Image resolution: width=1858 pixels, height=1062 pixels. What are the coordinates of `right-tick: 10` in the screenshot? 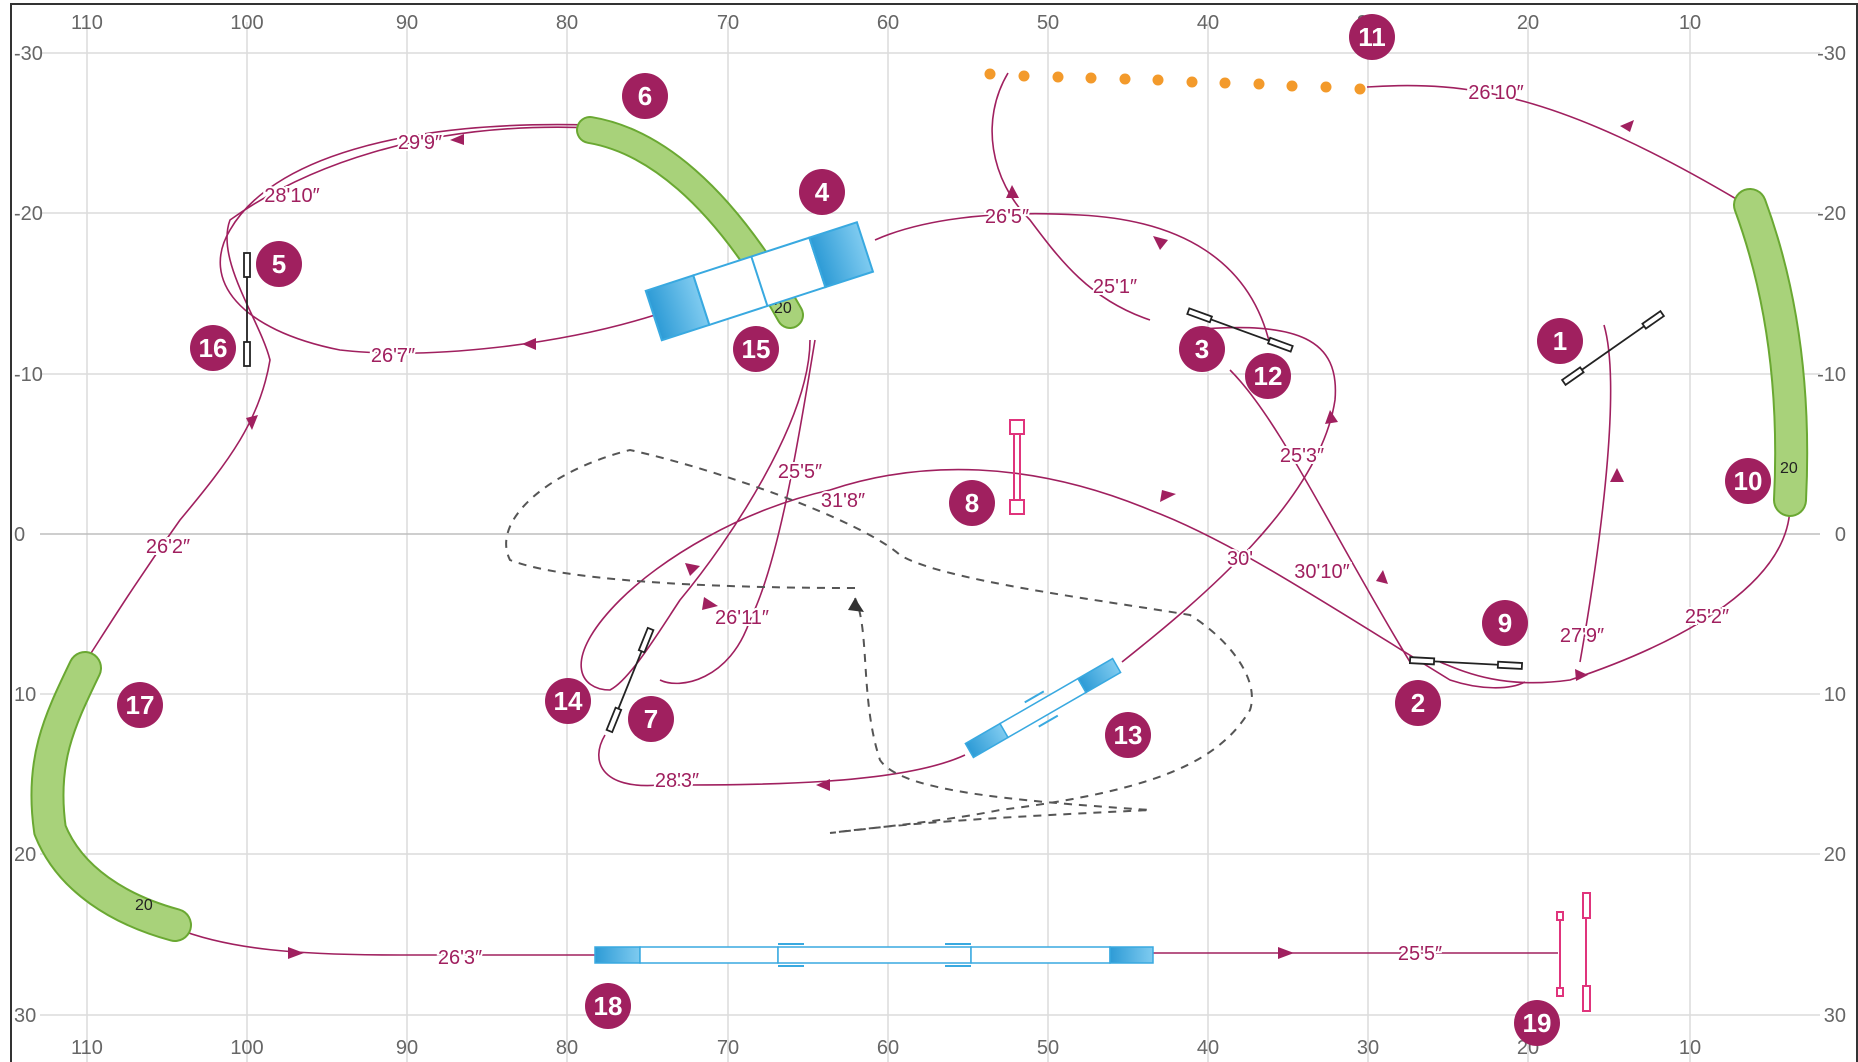 It's located at (1835, 695).